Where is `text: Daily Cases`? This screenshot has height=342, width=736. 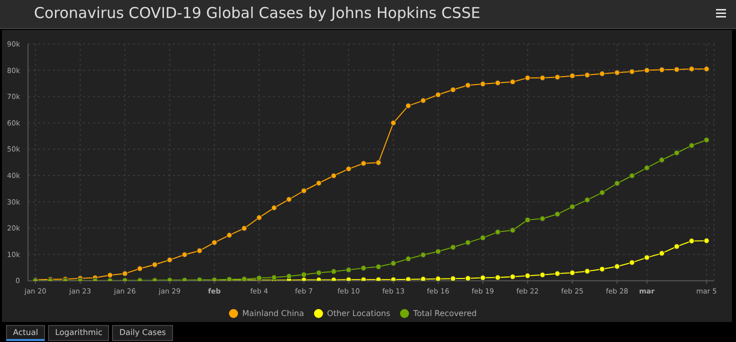
text: Daily Cases is located at coordinates (142, 333).